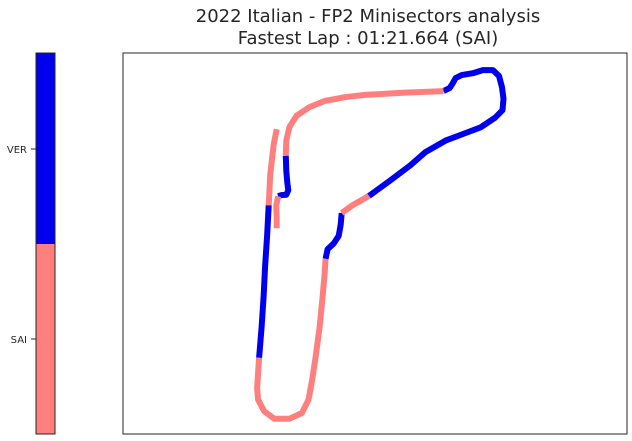  I want to click on chart-title-line-1: 2022 Italian - FP2 Minisectors analysis, so click(368, 16).